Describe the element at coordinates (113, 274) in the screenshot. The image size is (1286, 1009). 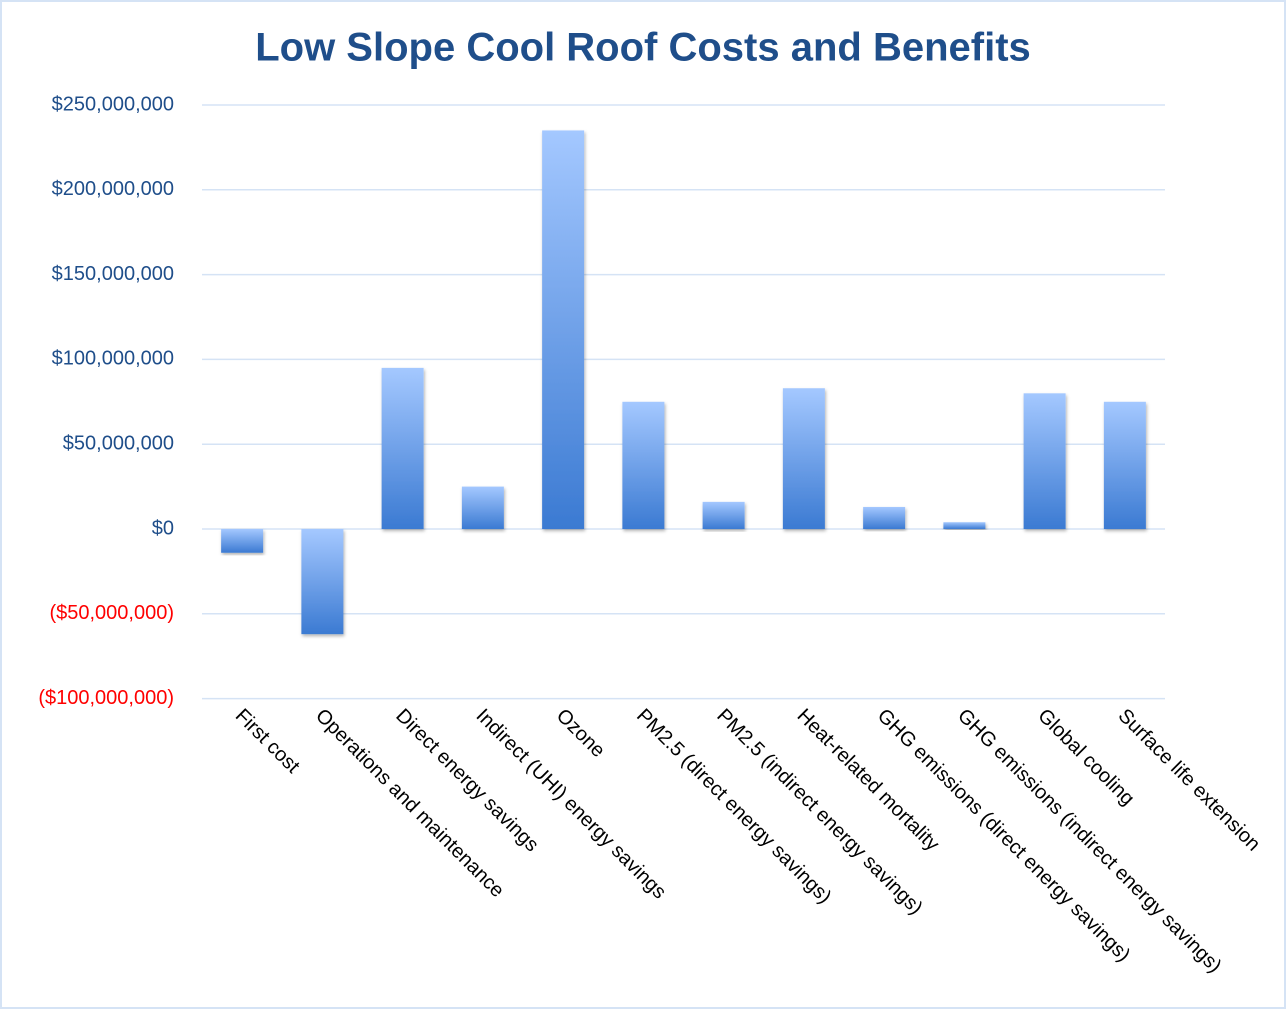
I see `y-tick-label: $150,000,000` at that location.